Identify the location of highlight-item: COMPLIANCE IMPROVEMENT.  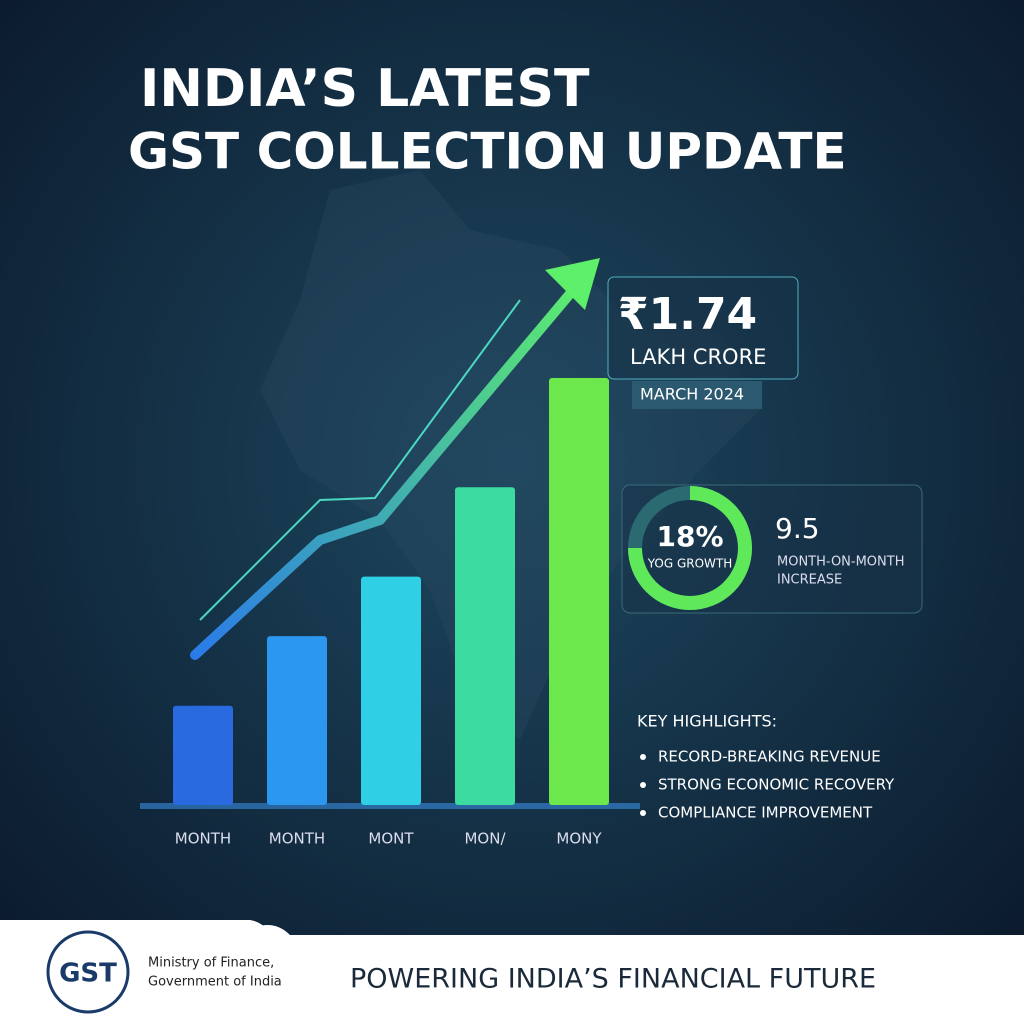
(765, 813).